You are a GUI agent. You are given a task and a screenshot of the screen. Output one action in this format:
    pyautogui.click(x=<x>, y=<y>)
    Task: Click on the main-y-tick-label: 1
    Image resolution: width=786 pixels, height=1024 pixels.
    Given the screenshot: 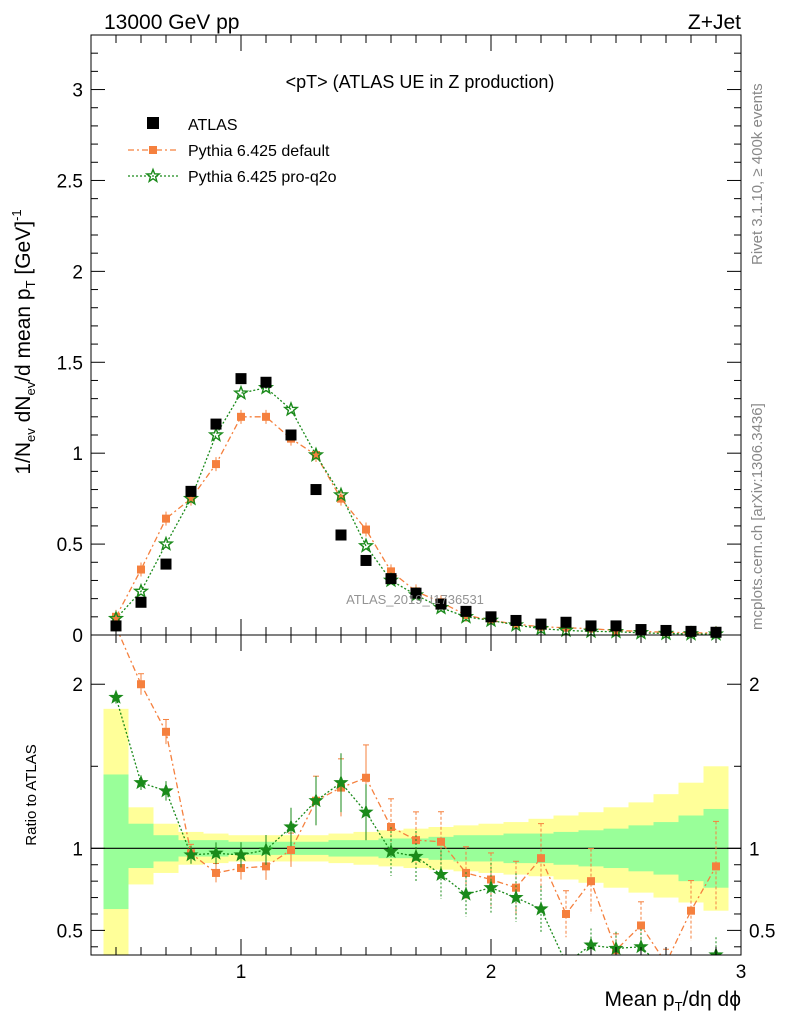 What is the action you would take?
    pyautogui.click(x=77, y=454)
    